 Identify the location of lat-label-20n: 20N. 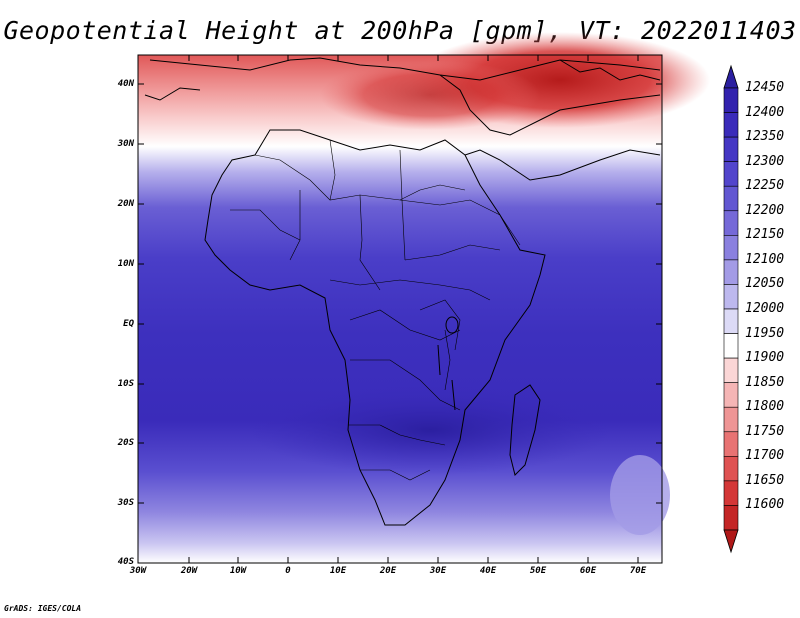
(125, 204).